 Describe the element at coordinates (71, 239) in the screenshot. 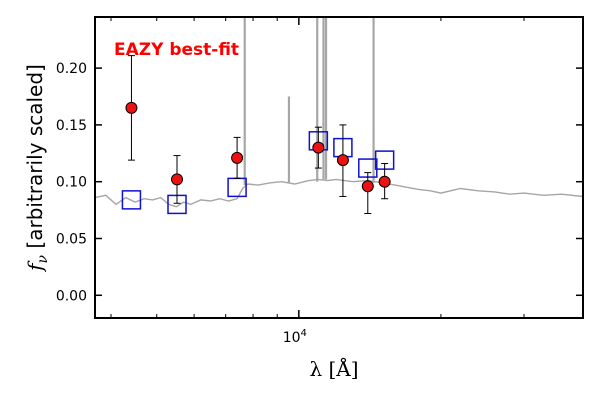

I see `y-tick-label: 0.05` at that location.